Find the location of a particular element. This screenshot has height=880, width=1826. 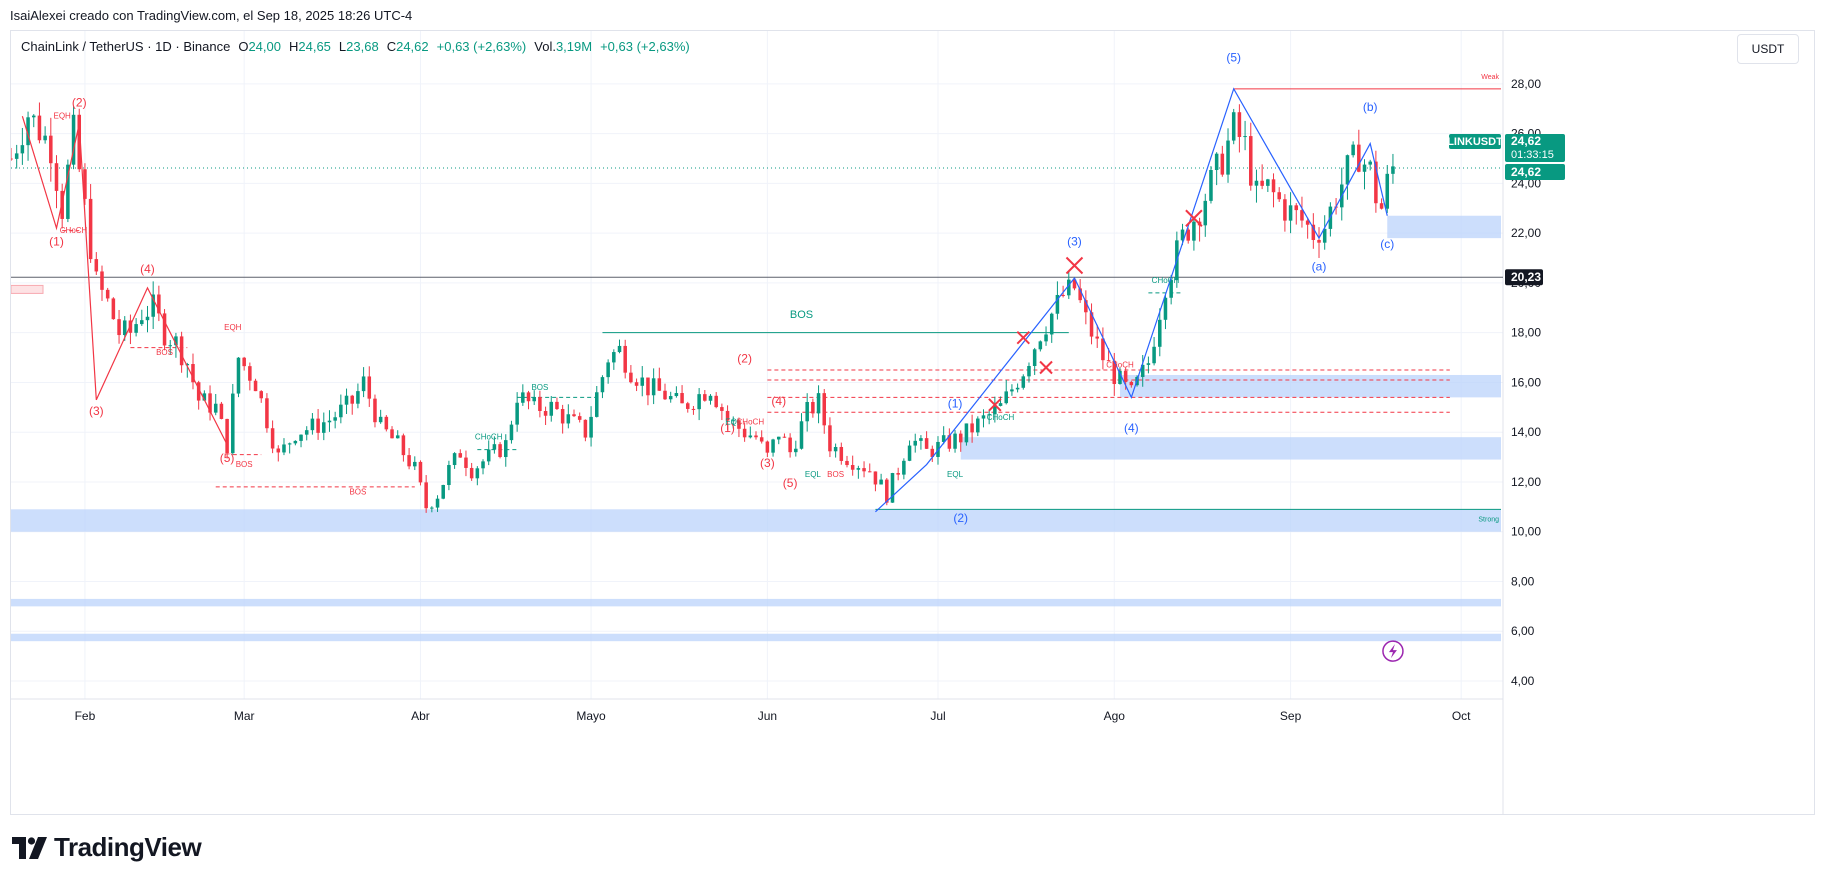

y-tick-label: 28,00 is located at coordinates (1526, 84).